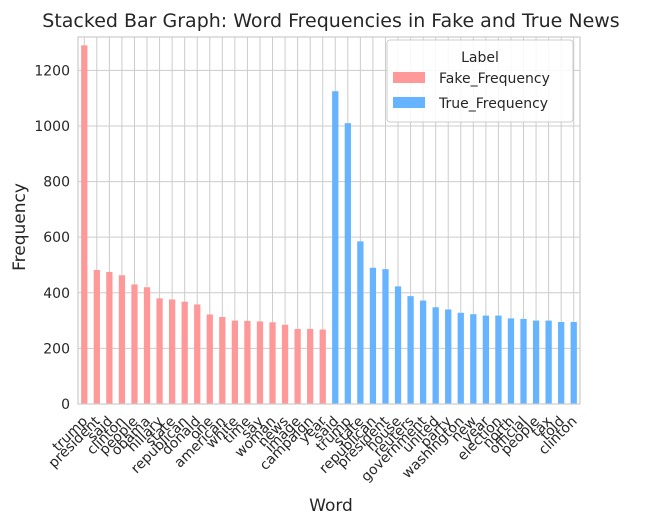 This screenshot has width=650, height=523. I want to click on bar-true-united, so click(435, 355).